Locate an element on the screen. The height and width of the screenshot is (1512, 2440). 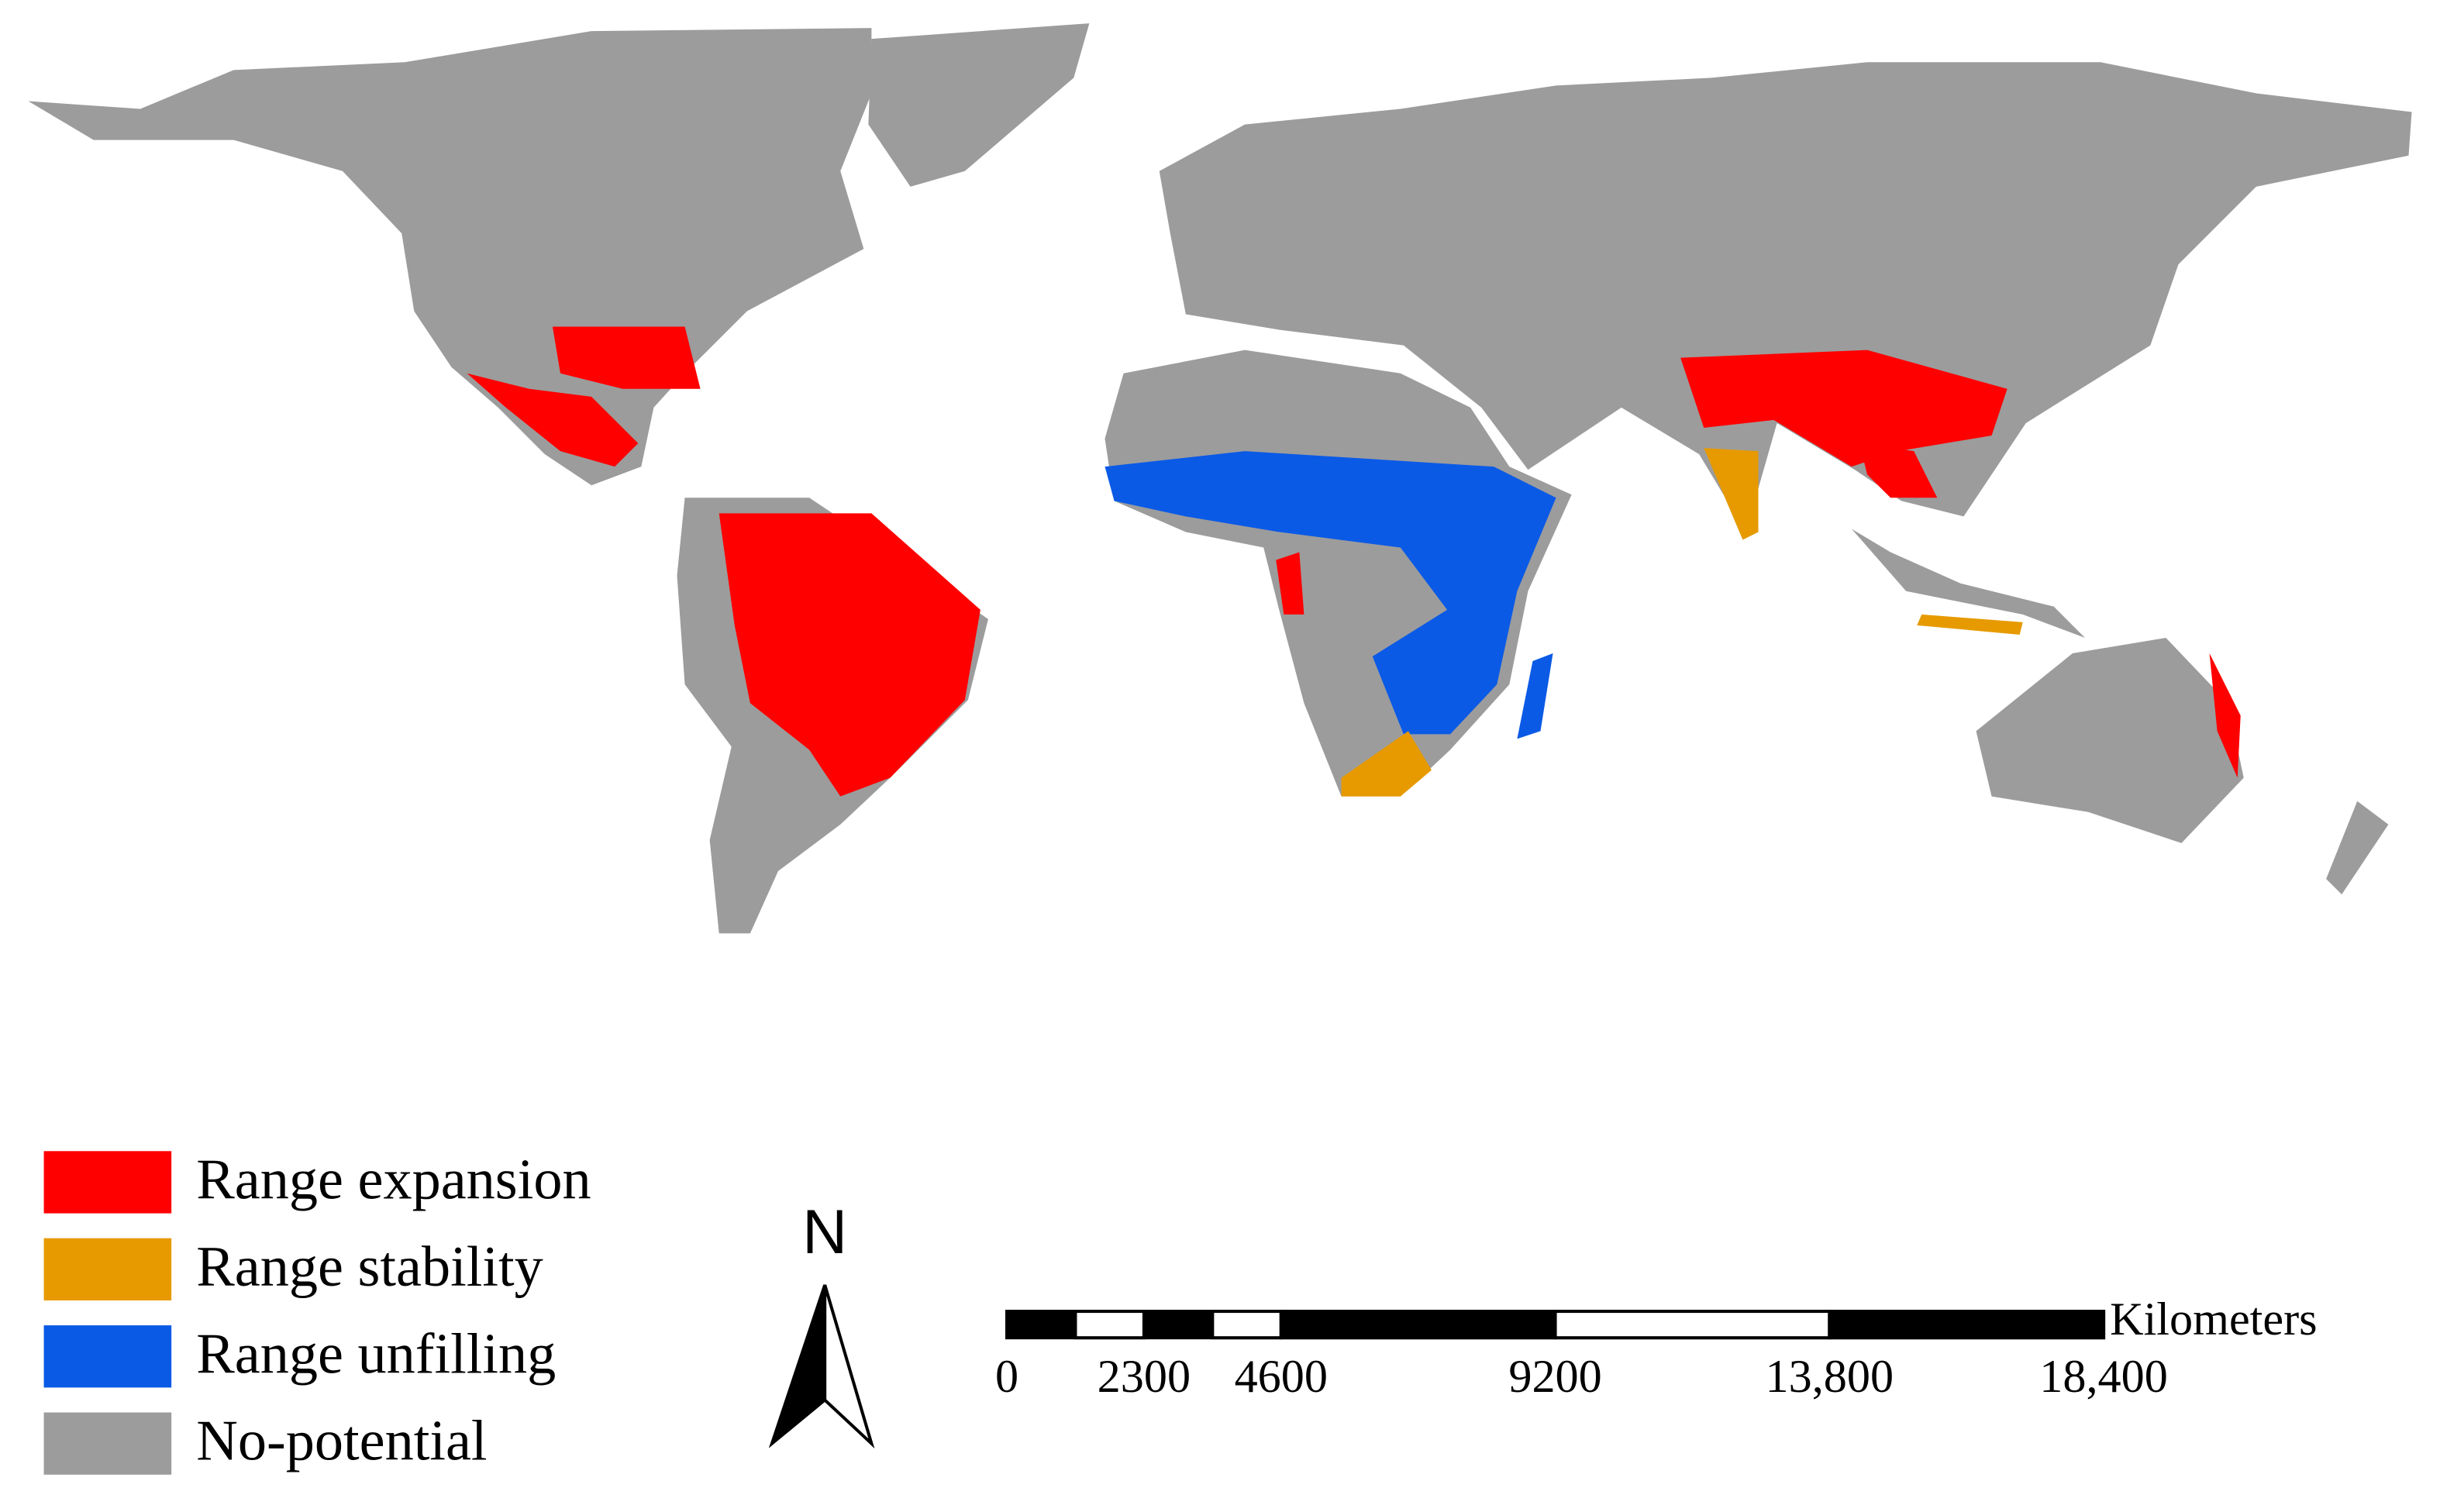
new-zealand is located at coordinates (2357, 848).